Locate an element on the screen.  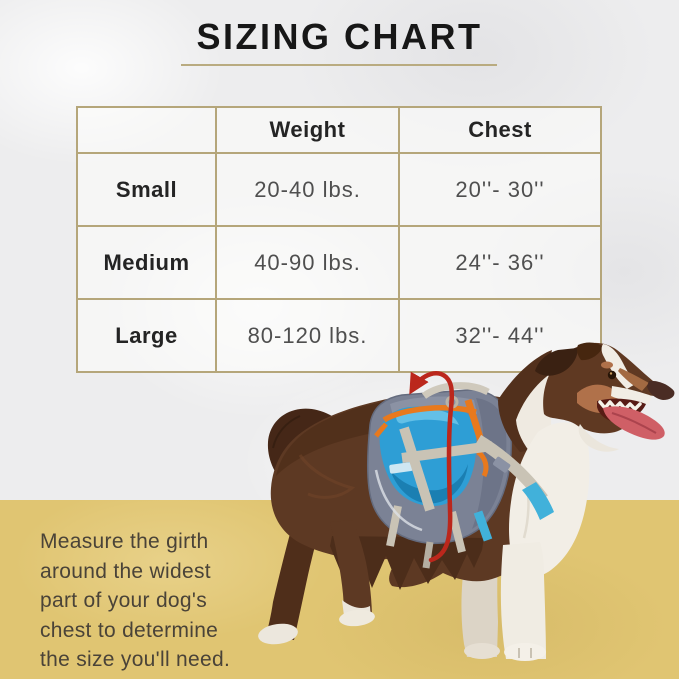
dog-rear-near-leg is located at coordinates (352, 573).